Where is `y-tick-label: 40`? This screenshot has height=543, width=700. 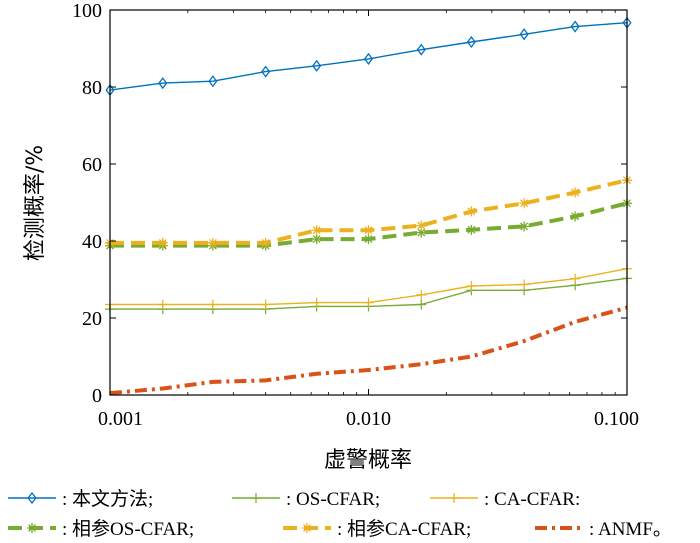
y-tick-label: 40 is located at coordinates (92, 242).